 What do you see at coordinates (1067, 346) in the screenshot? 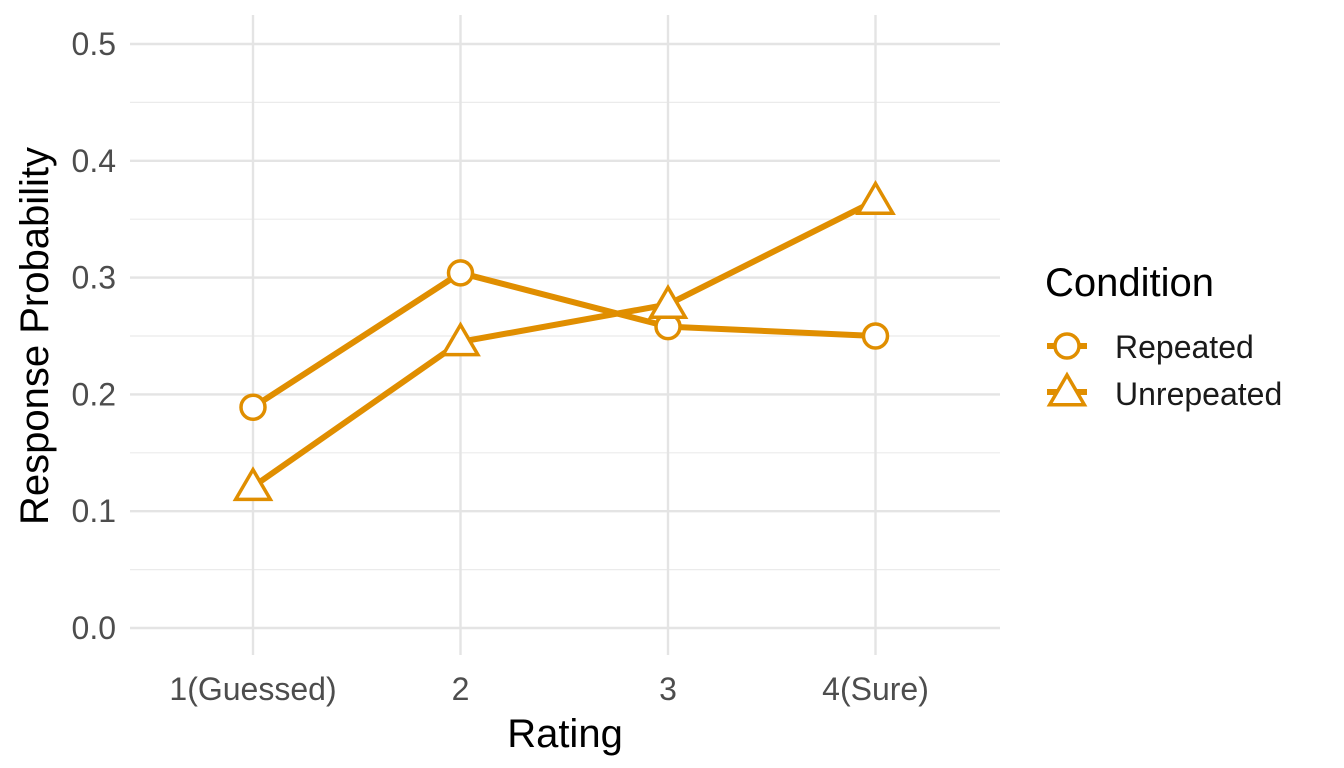
I see `legend-marker-repeated` at bounding box center [1067, 346].